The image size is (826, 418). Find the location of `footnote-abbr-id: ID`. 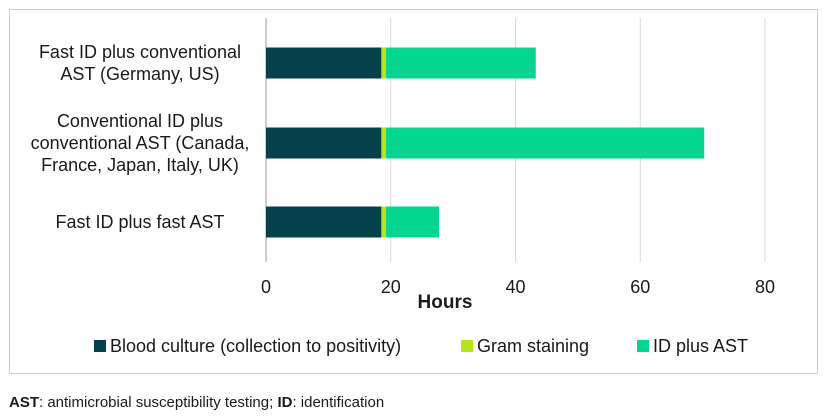

footnote-abbr-id: ID is located at coordinates (285, 402).